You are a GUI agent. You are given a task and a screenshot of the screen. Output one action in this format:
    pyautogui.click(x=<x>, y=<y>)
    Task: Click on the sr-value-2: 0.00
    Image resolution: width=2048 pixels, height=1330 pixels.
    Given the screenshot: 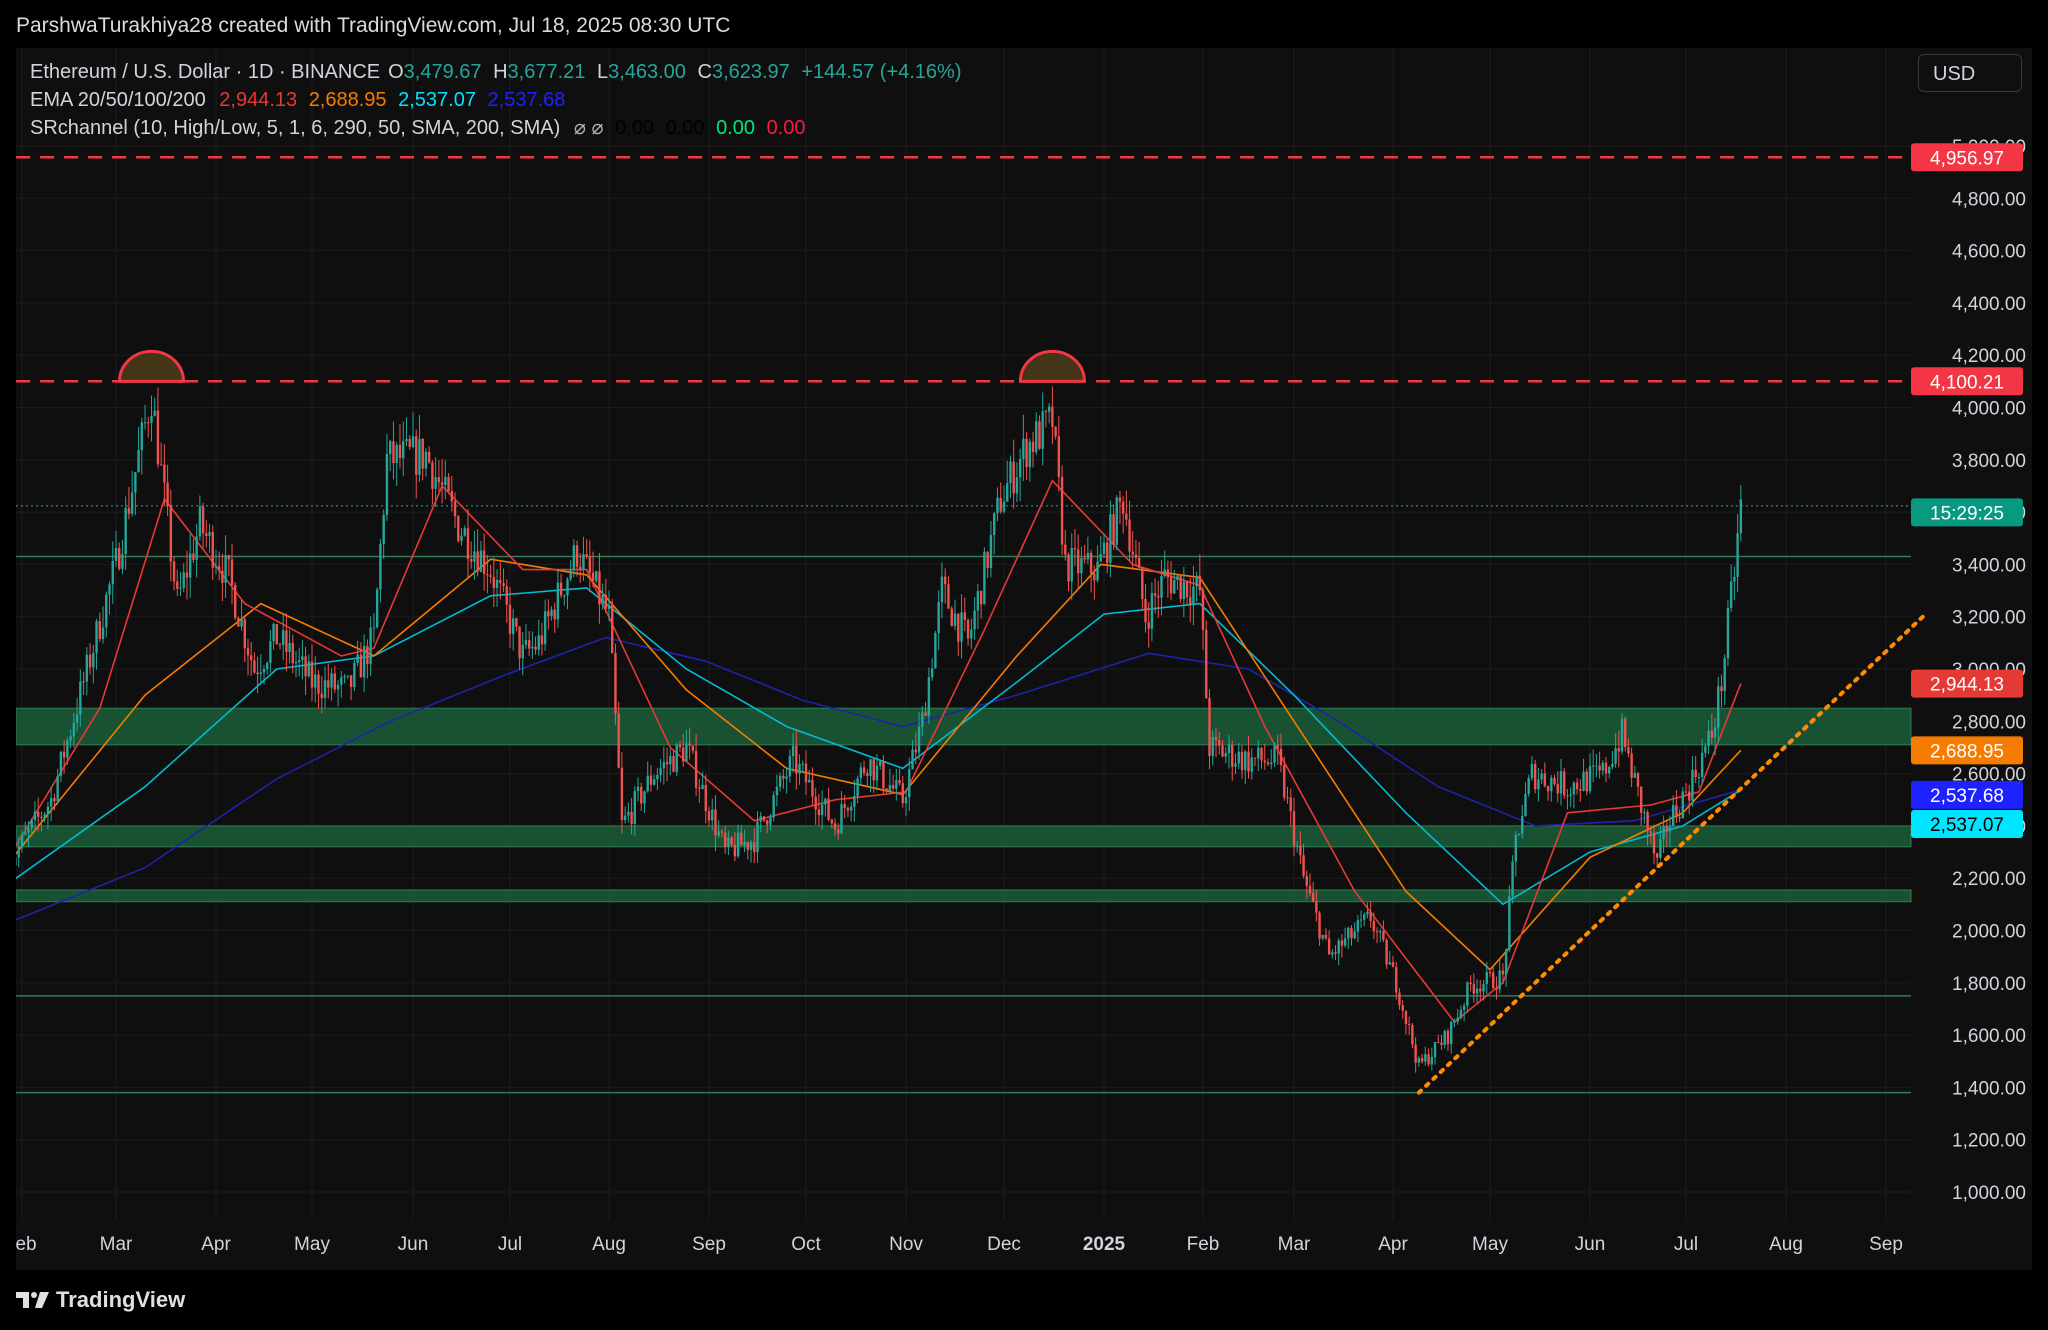 What is the action you would take?
    pyautogui.click(x=685, y=128)
    